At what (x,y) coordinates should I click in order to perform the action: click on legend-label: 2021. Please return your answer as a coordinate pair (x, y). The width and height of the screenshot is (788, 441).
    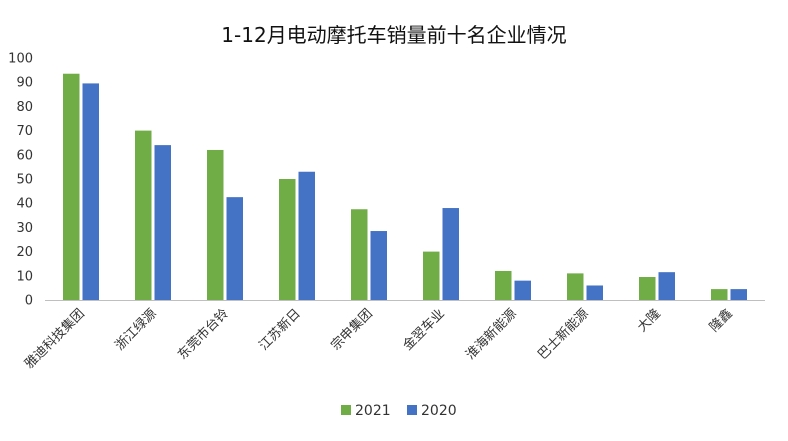
    Looking at the image, I should click on (373, 411).